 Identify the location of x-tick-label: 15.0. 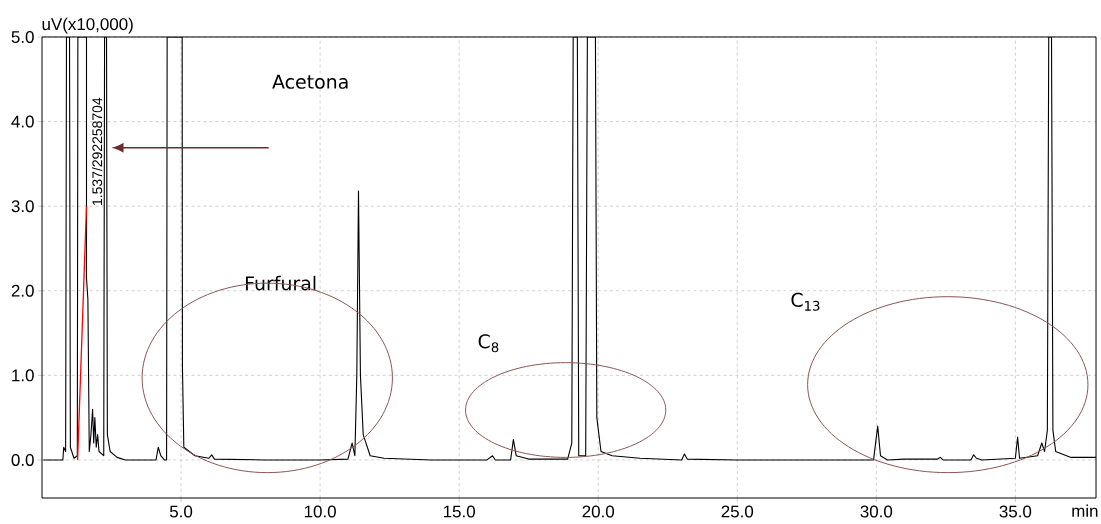
(459, 511).